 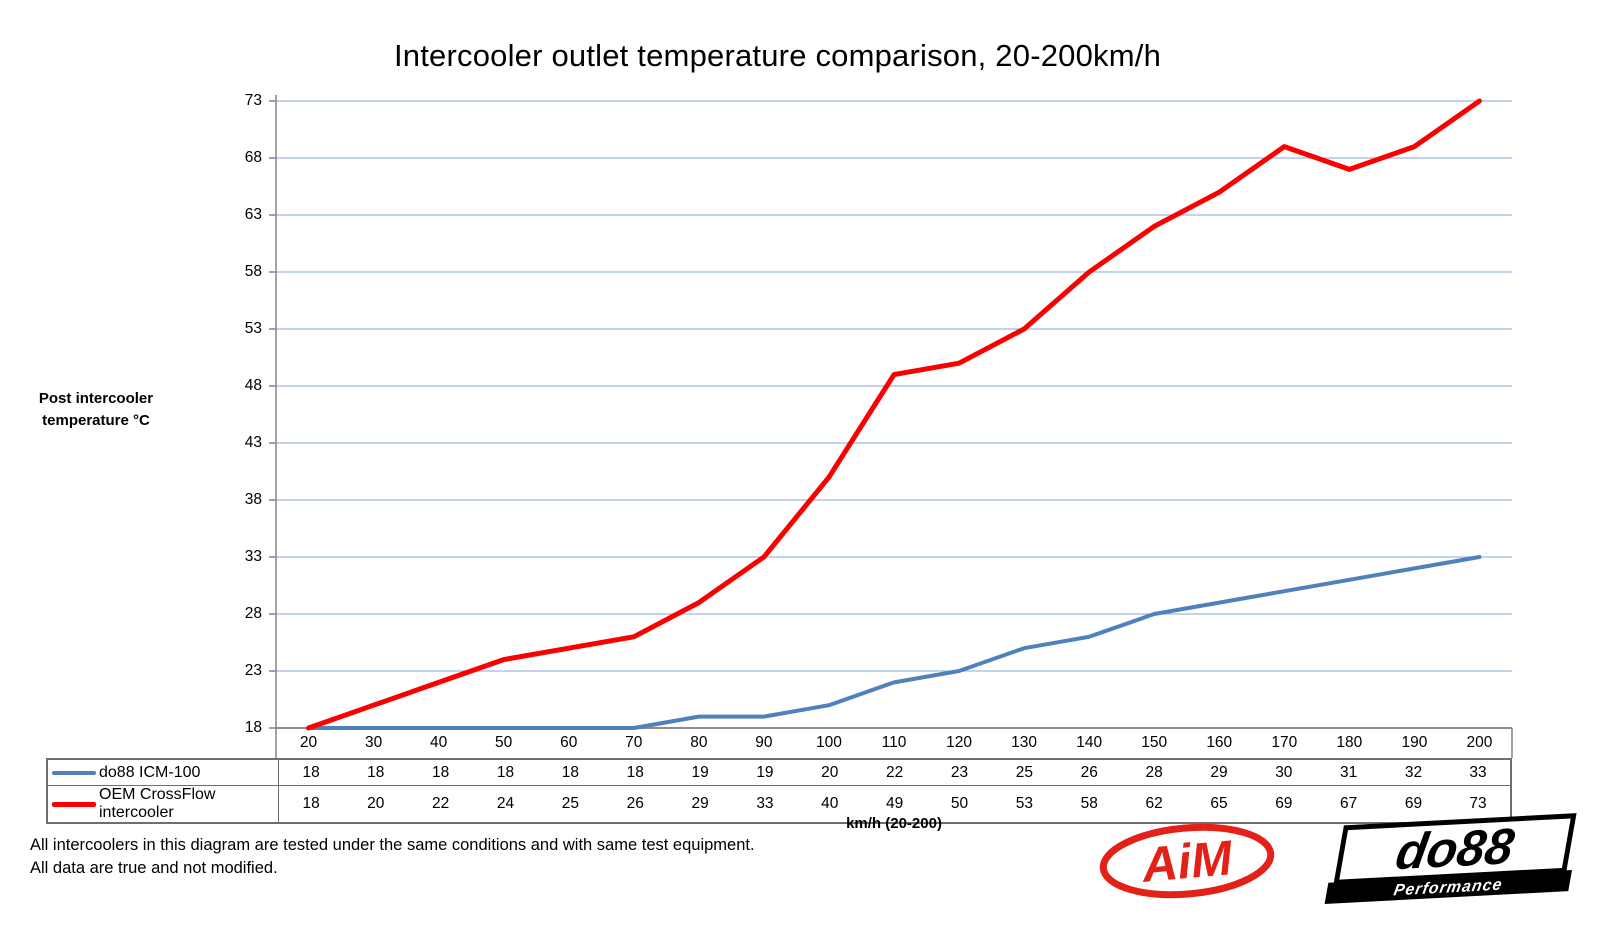 I want to click on x-tick-label: 180, so click(x=1349, y=742).